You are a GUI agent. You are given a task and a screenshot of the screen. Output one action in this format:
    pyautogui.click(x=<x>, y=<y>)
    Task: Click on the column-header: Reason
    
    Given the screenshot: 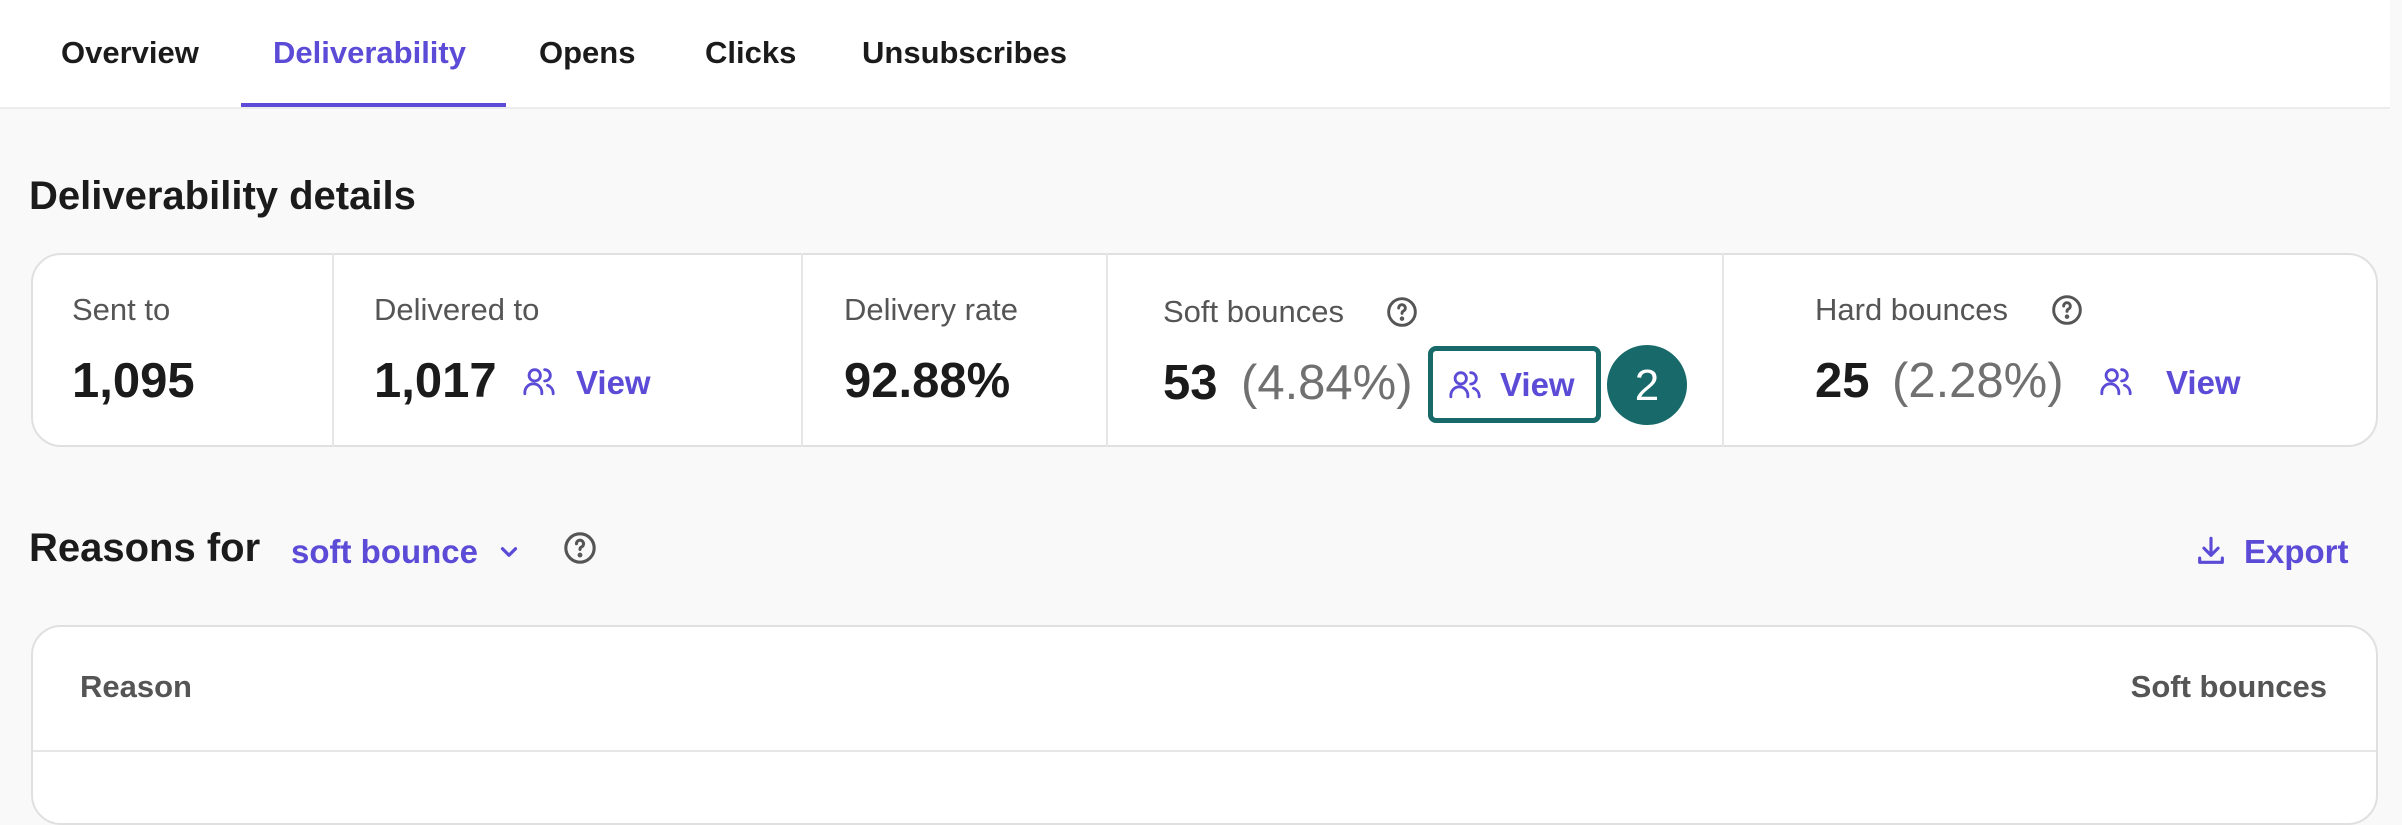 What is the action you would take?
    pyautogui.click(x=136, y=686)
    